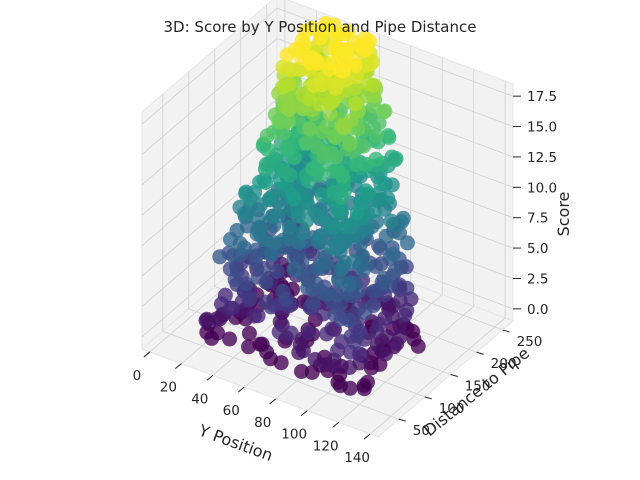 This screenshot has width=640, height=480. What do you see at coordinates (537, 279) in the screenshot?
I see `z-tick-label: 2.5` at bounding box center [537, 279].